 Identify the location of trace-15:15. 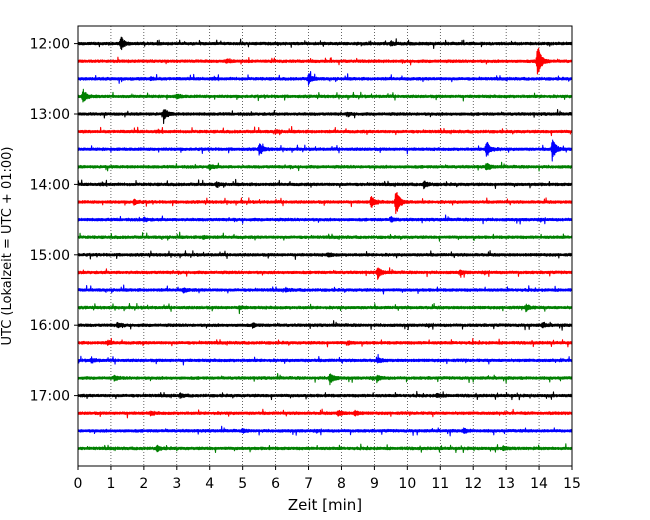
(325, 273).